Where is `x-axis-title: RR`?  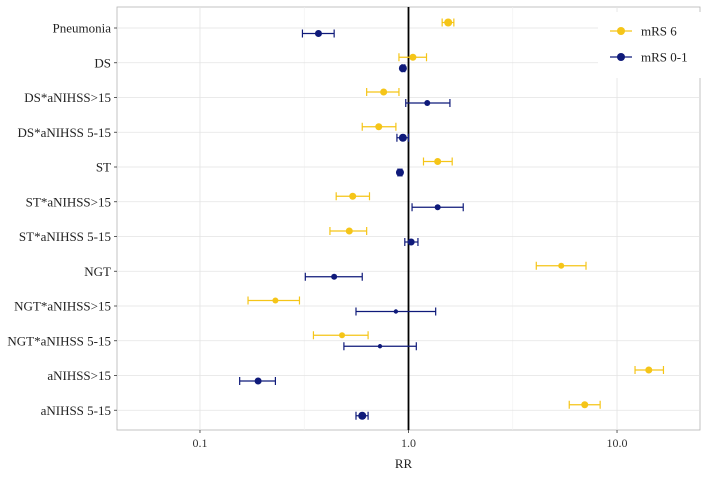
x-axis-title: RR is located at coordinates (404, 463).